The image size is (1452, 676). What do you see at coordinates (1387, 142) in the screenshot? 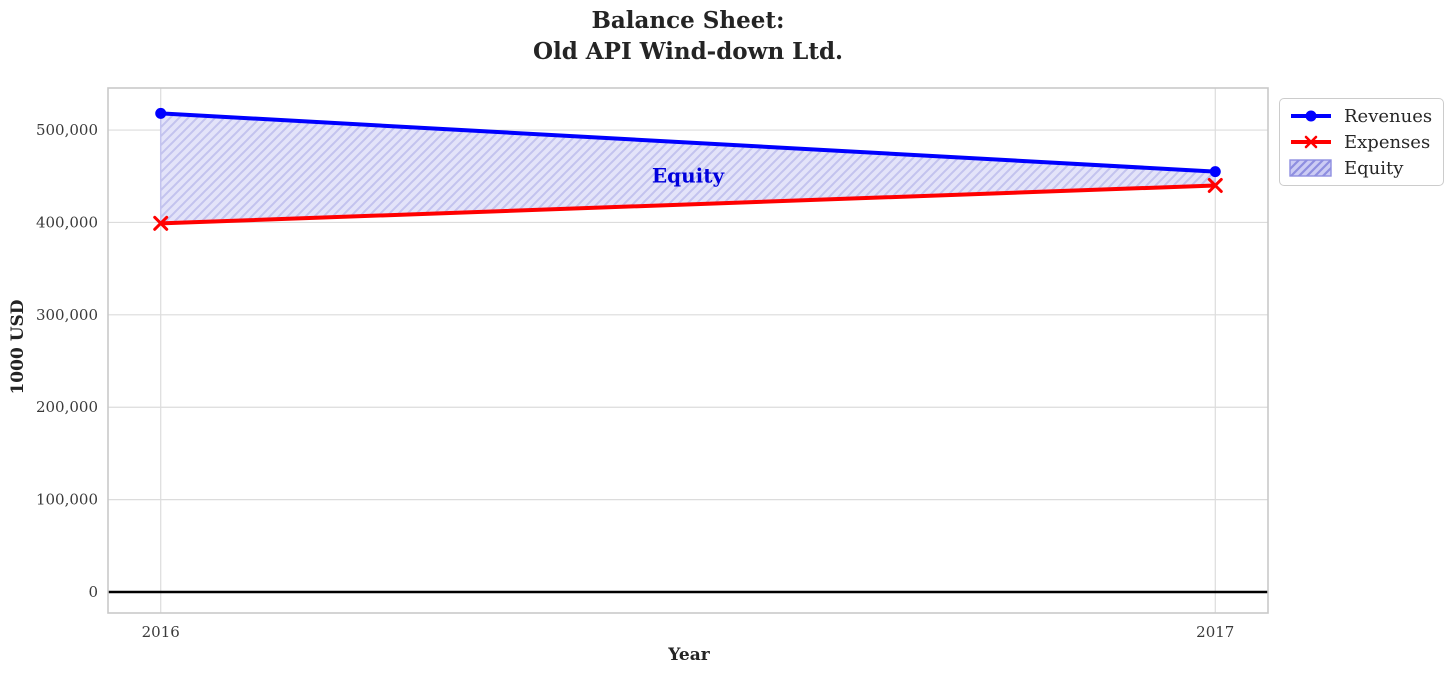
I see `legend-label-expenses: Expenses` at bounding box center [1387, 142].